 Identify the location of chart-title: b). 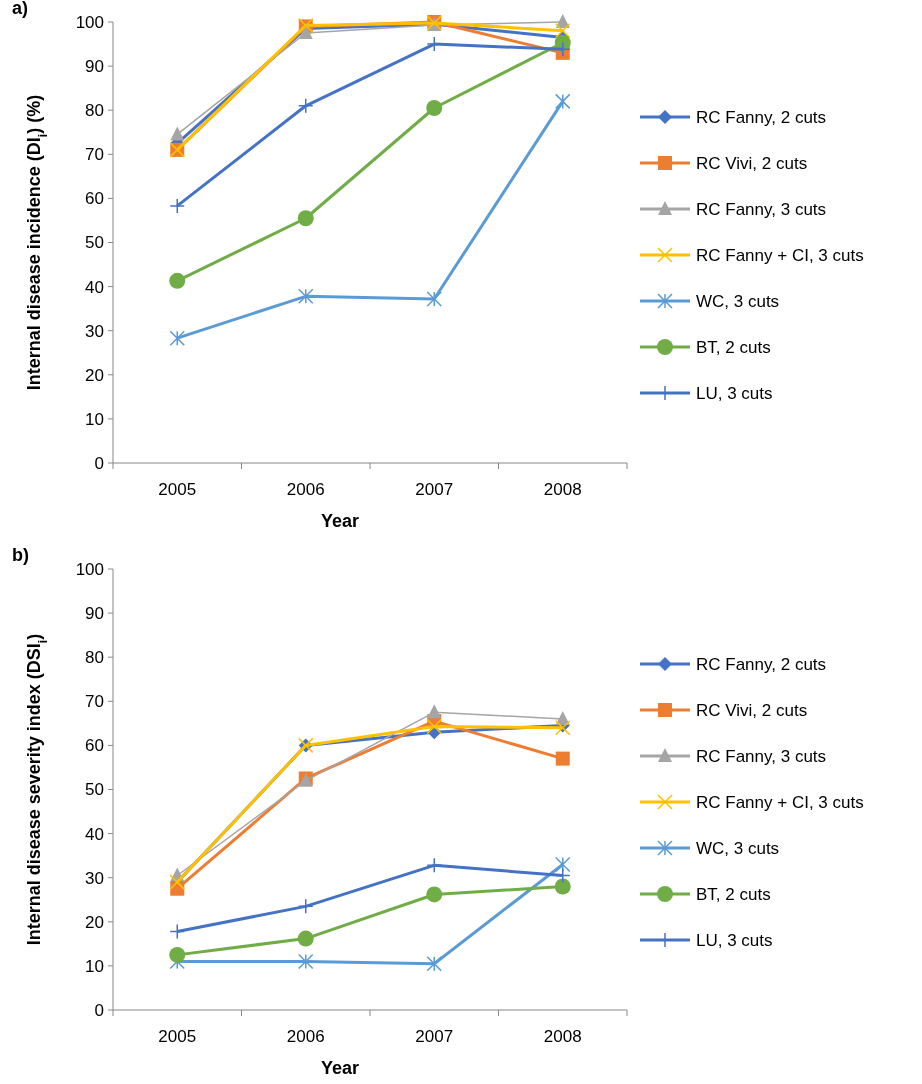
(20, 555).